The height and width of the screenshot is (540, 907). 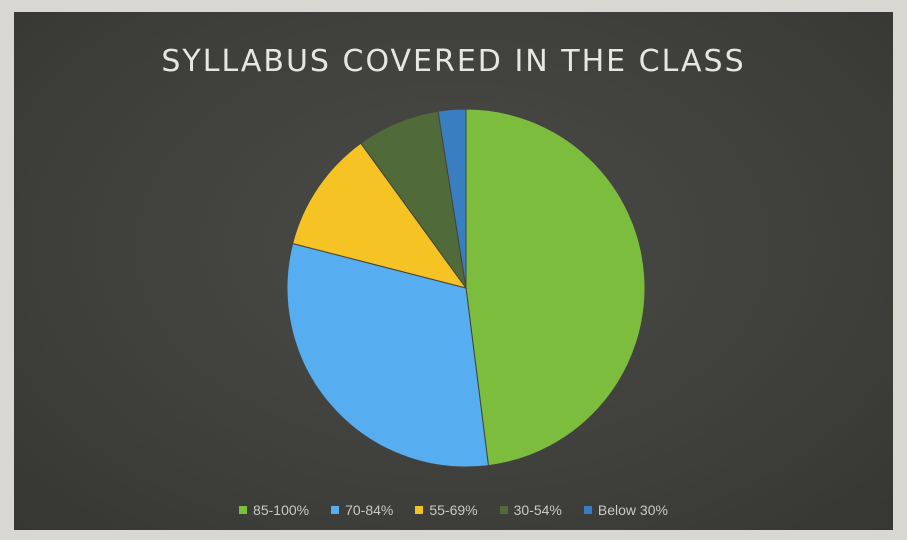 What do you see at coordinates (537, 510) in the screenshot?
I see `legend-label: 30-54%` at bounding box center [537, 510].